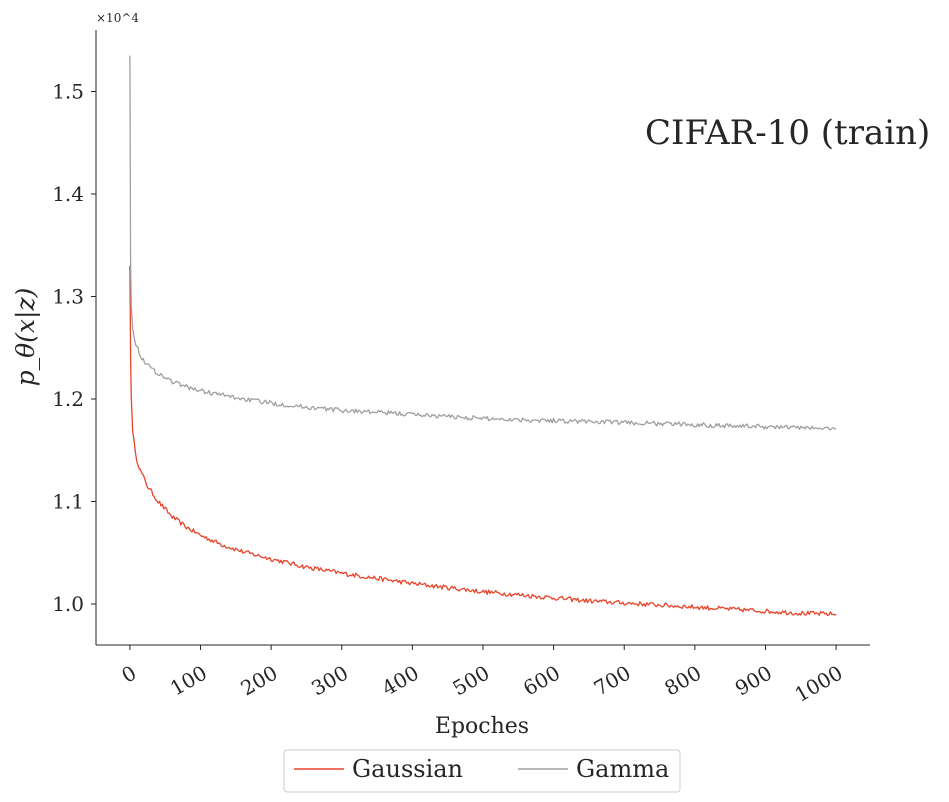 Image resolution: width=949 pixels, height=802 pixels. I want to click on x-tick-label: 400, so click(400, 681).